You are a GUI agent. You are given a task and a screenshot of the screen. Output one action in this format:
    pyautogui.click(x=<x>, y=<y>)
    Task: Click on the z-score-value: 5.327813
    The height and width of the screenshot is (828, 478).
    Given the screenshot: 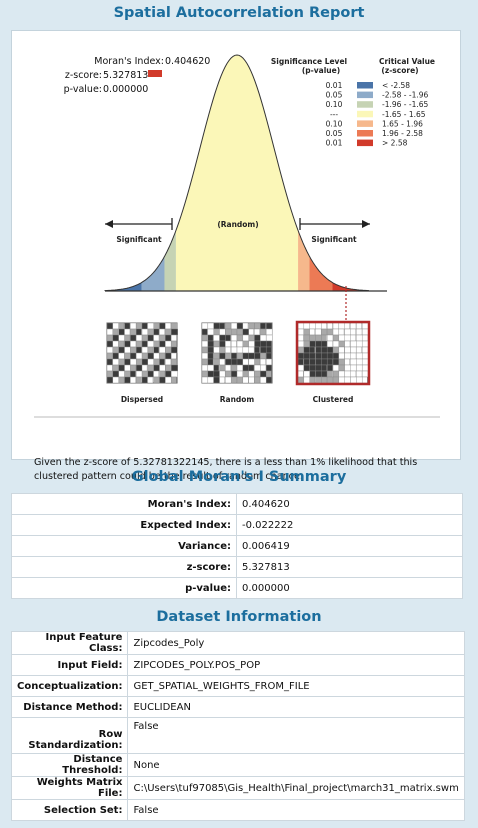 What is the action you would take?
    pyautogui.click(x=125, y=75)
    